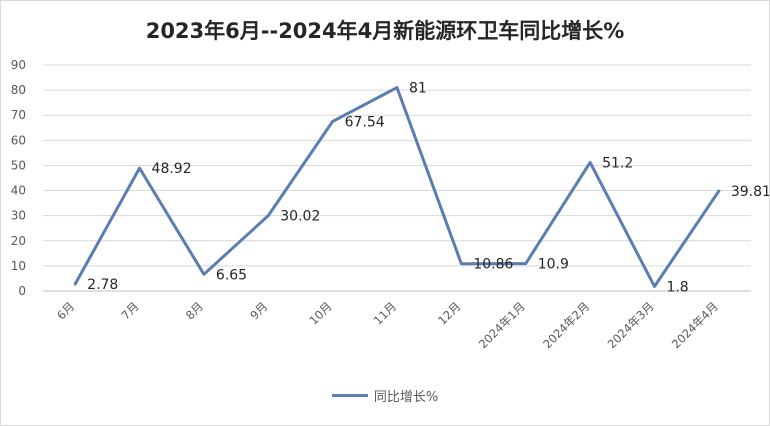  I want to click on data-label: 51.2, so click(617, 163).